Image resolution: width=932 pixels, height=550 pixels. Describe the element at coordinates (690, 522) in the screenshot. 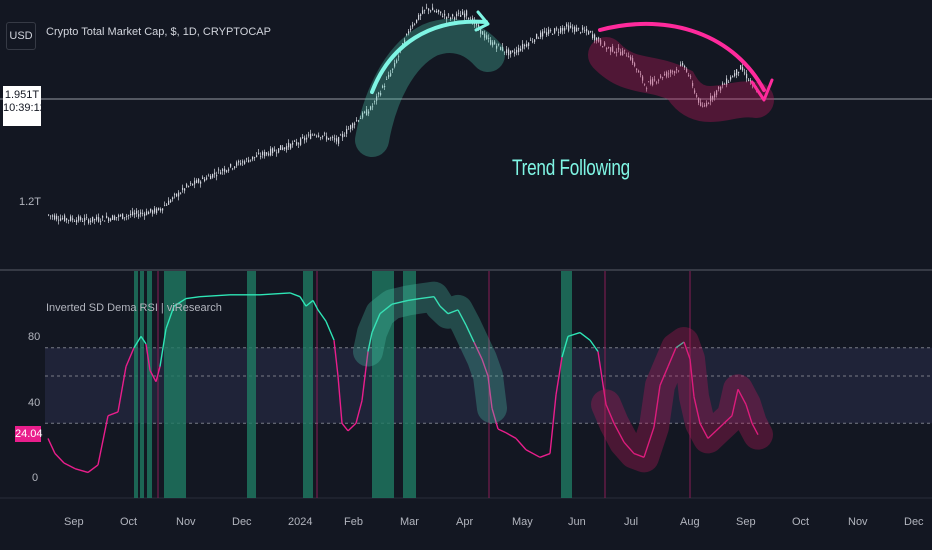

I see `time-tick-label: Aug` at that location.